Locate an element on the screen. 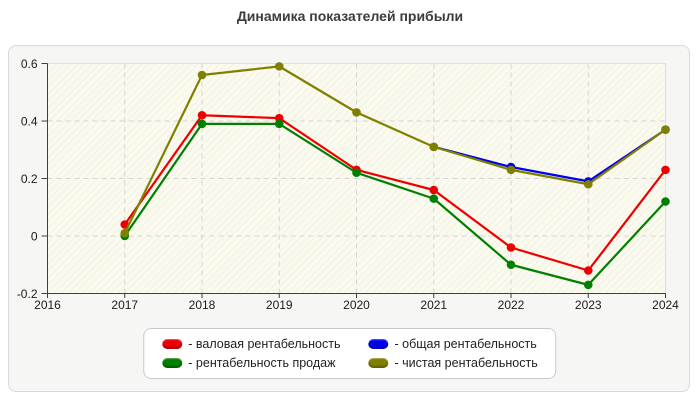  legend-label-overall-profitability: - общая рентабельность is located at coordinates (465, 344).